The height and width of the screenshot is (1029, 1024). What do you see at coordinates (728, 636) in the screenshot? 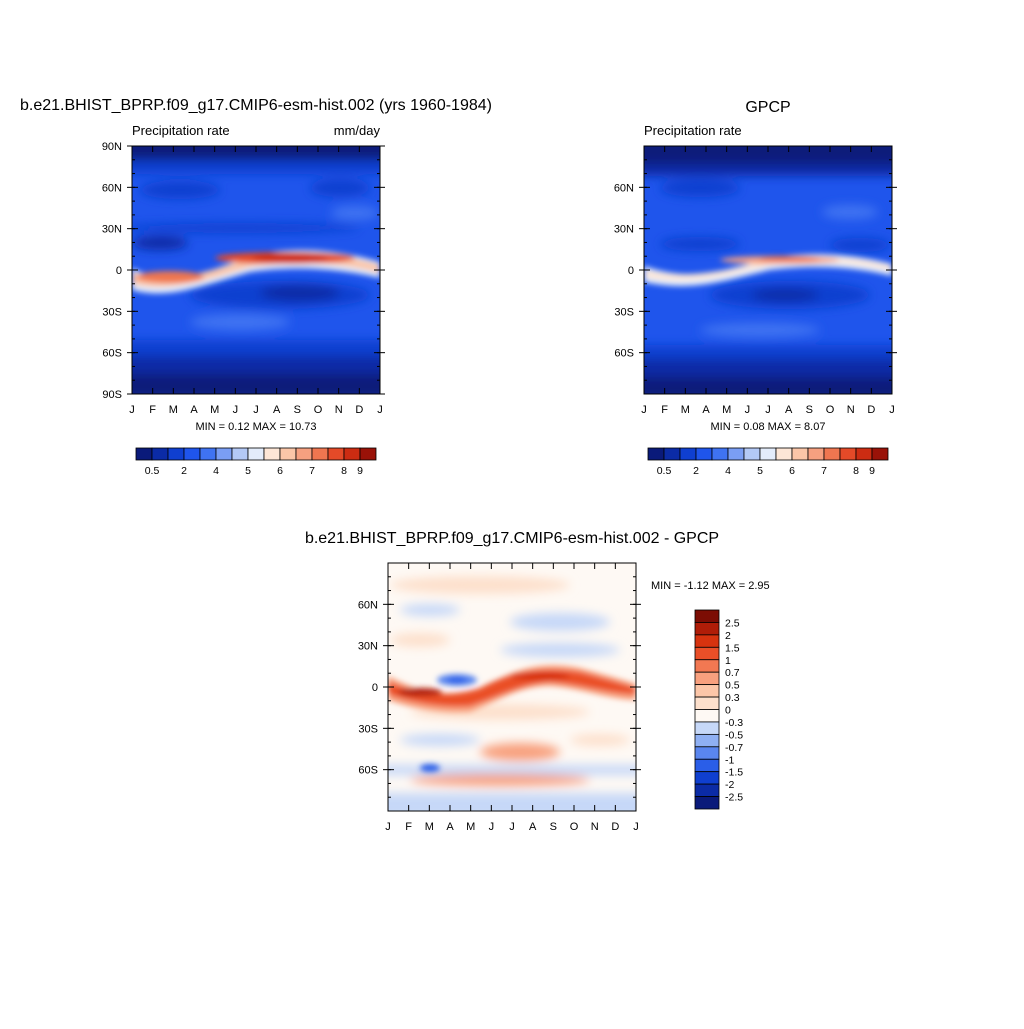
I see `diff-colorbar-label: 2` at bounding box center [728, 636].